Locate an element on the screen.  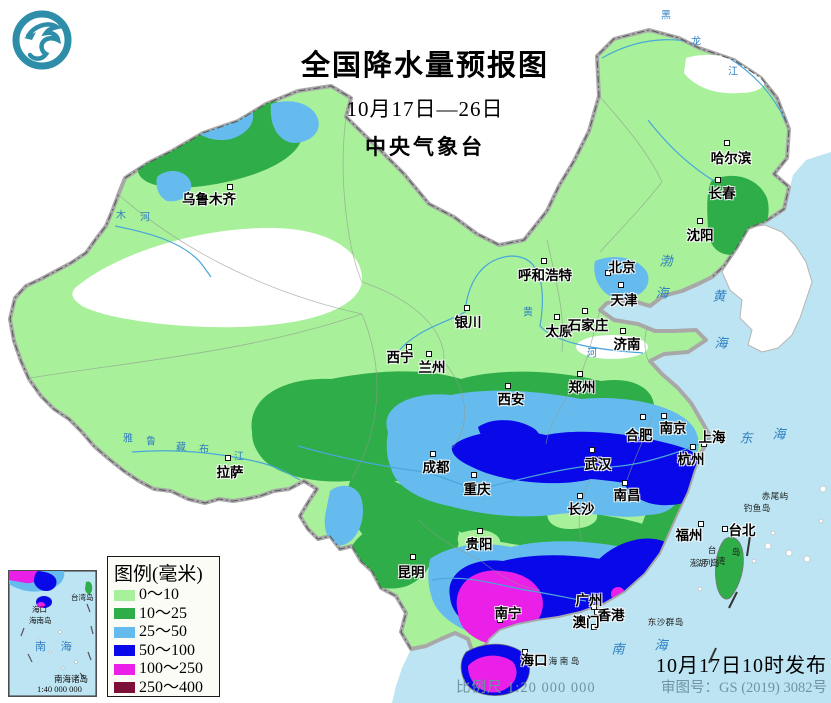
legend-label: 100～250 is located at coordinates (171, 669).